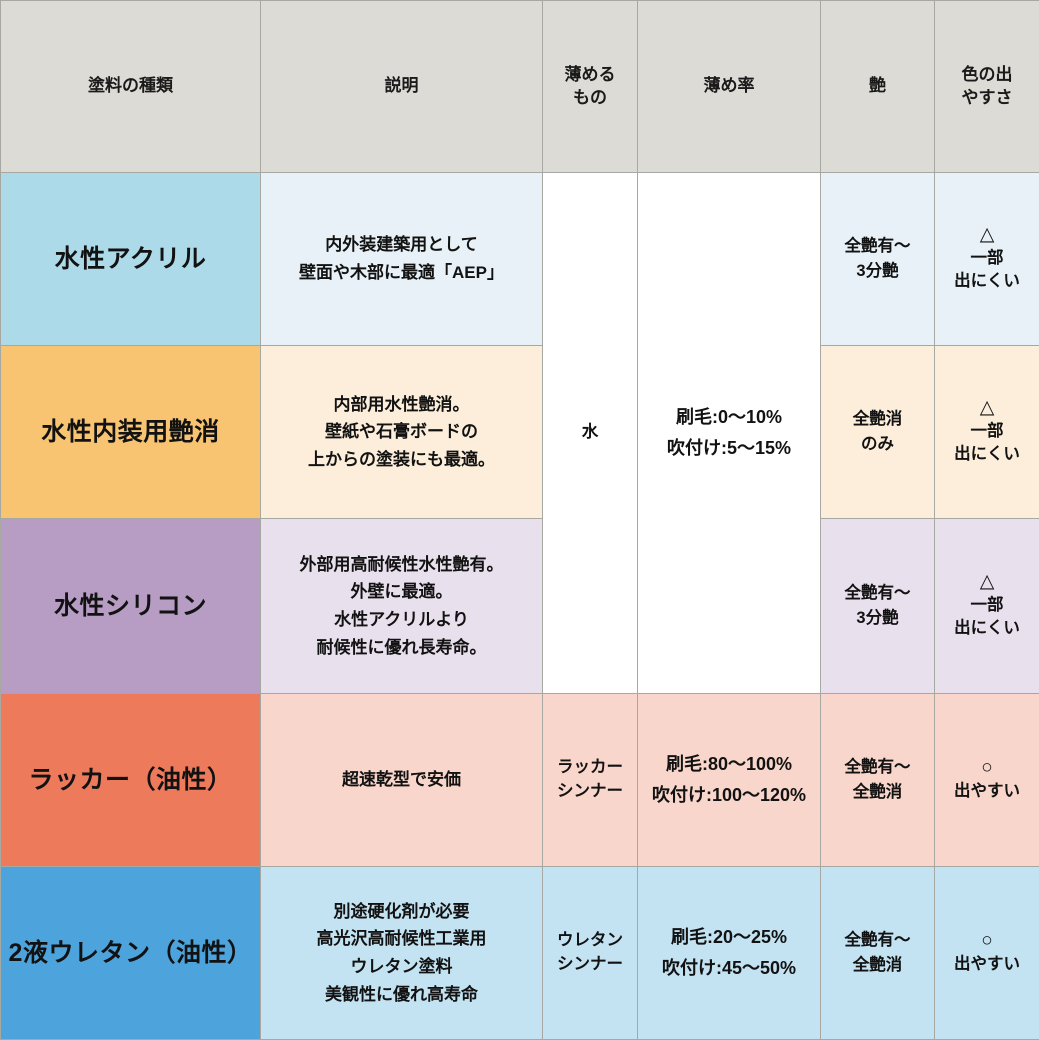 Image resolution: width=1039 pixels, height=1040 pixels. I want to click on cell-gloss: 全艶消のみ, so click(878, 432).